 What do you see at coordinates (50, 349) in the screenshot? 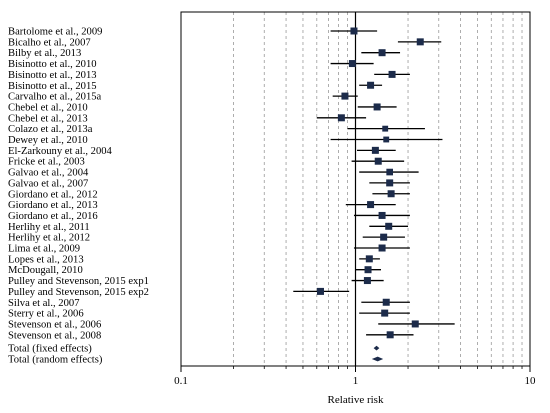
I see `study-label: Total (fixed effects)` at bounding box center [50, 349].